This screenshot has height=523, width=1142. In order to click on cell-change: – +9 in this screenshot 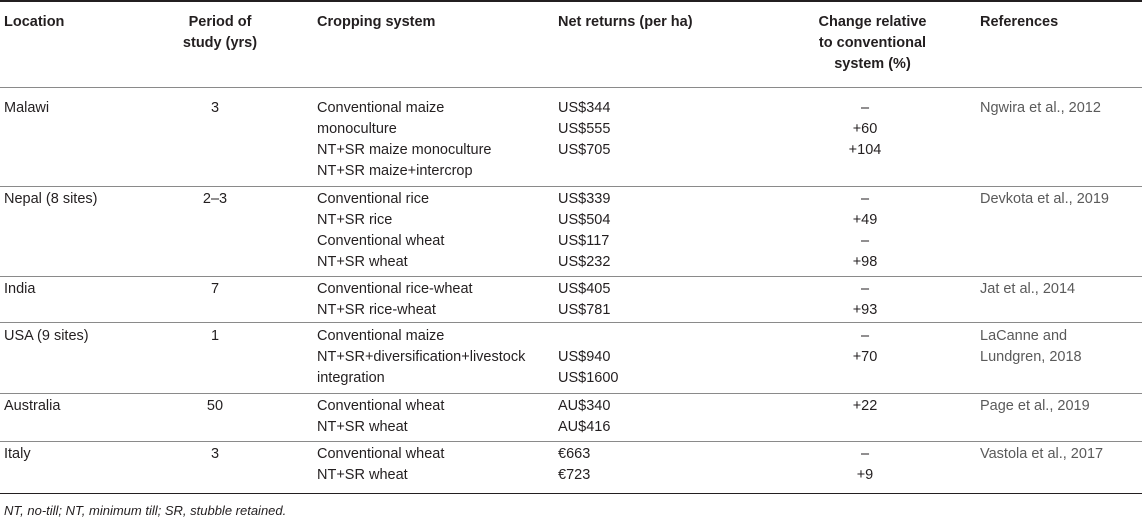, I will do `click(865, 464)`.